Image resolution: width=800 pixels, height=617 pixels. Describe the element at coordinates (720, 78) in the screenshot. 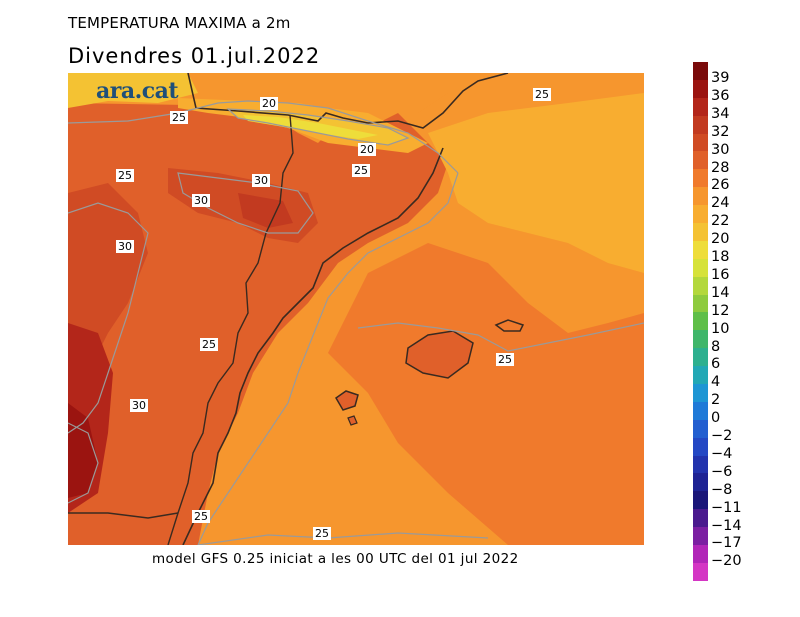

I see `colorbar-label: 39` at that location.